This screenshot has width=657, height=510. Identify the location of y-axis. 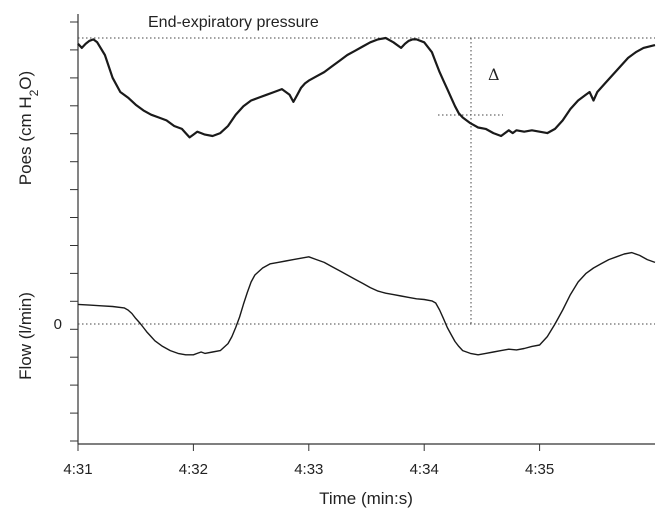
(74, 229).